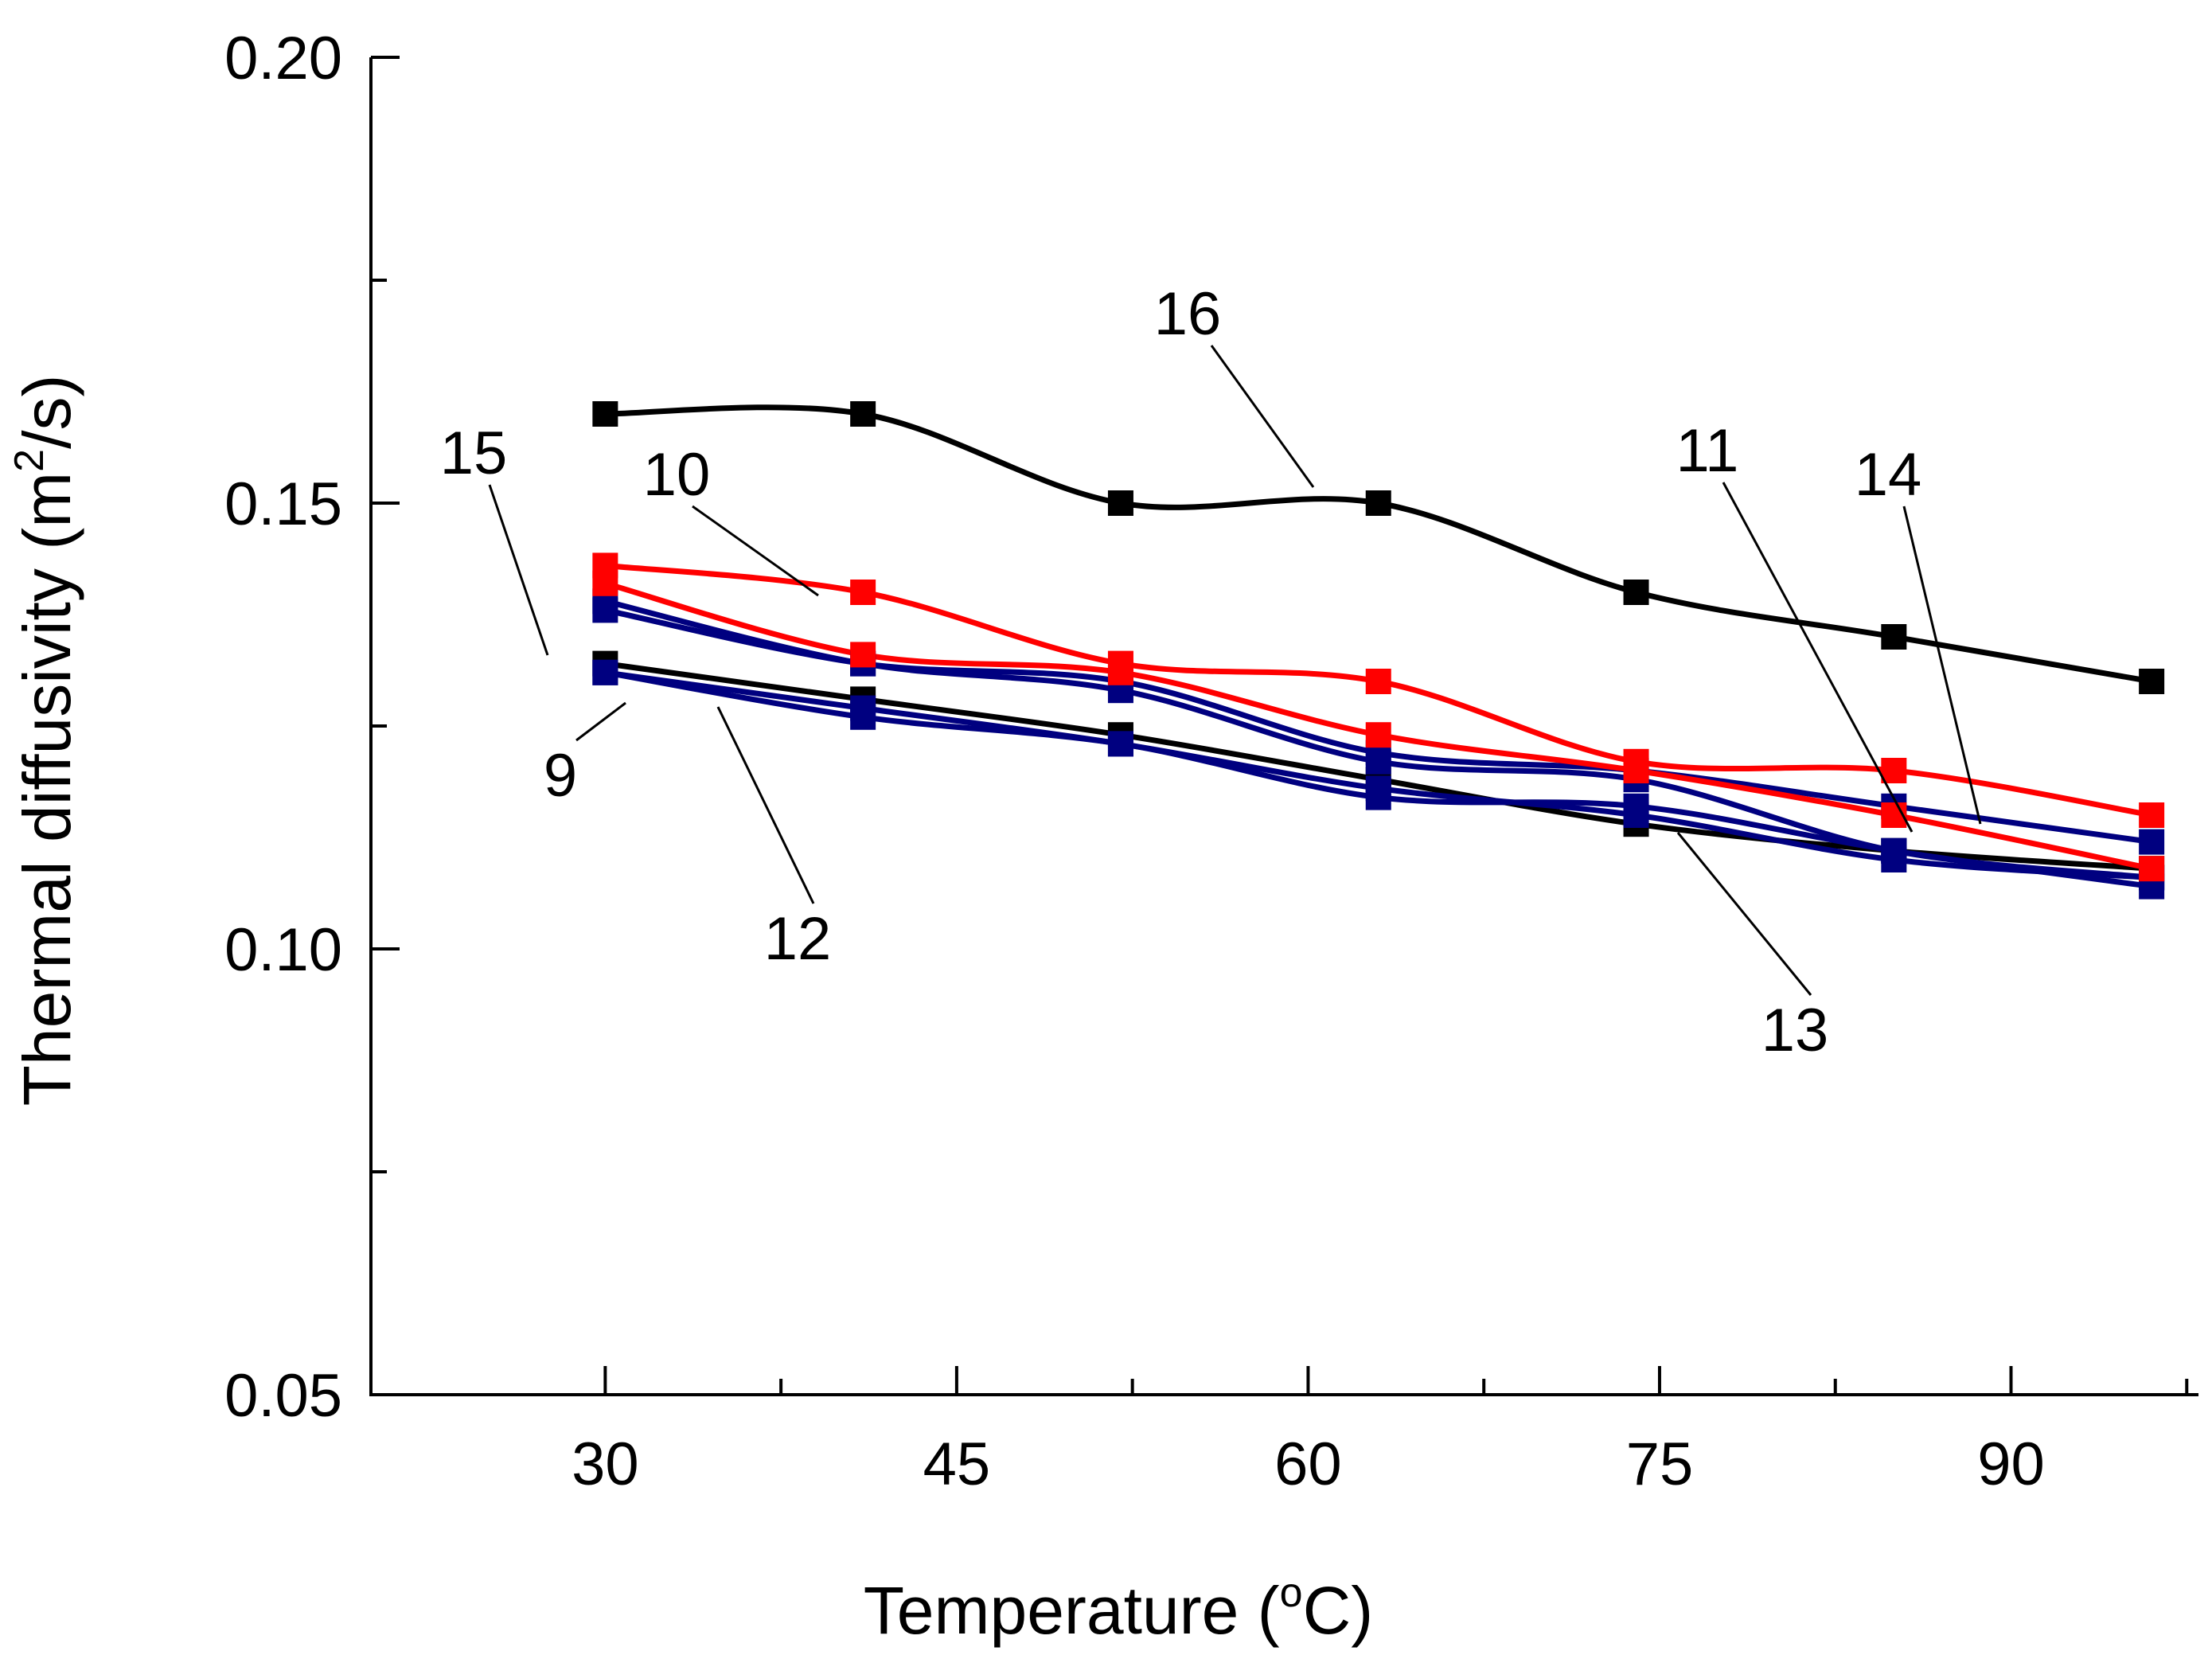  What do you see at coordinates (2011, 1464) in the screenshot?
I see `x-tick-label: 90` at bounding box center [2011, 1464].